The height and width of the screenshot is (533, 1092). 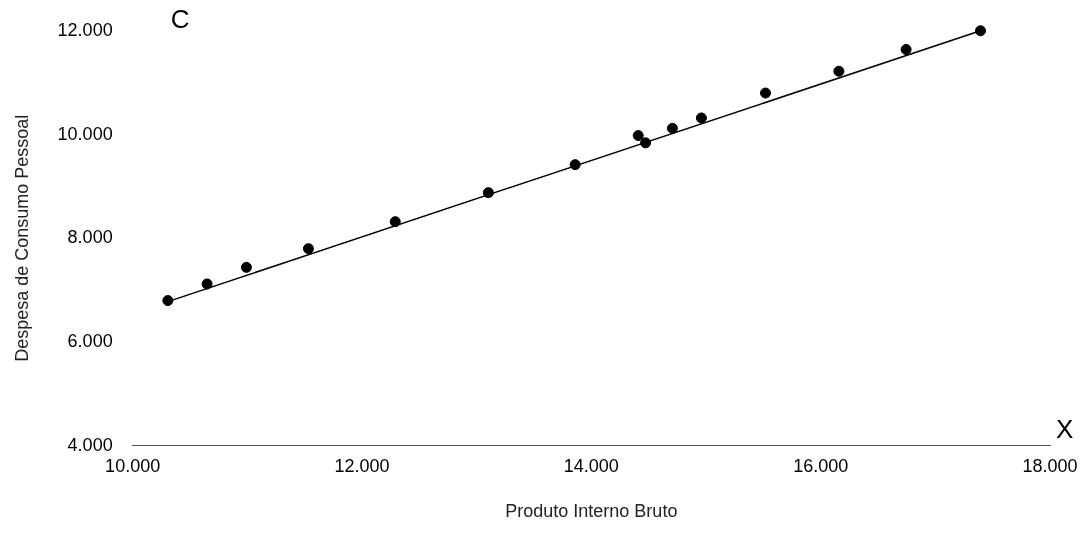 I want to click on x-tick-label: 14.000, so click(x=591, y=465).